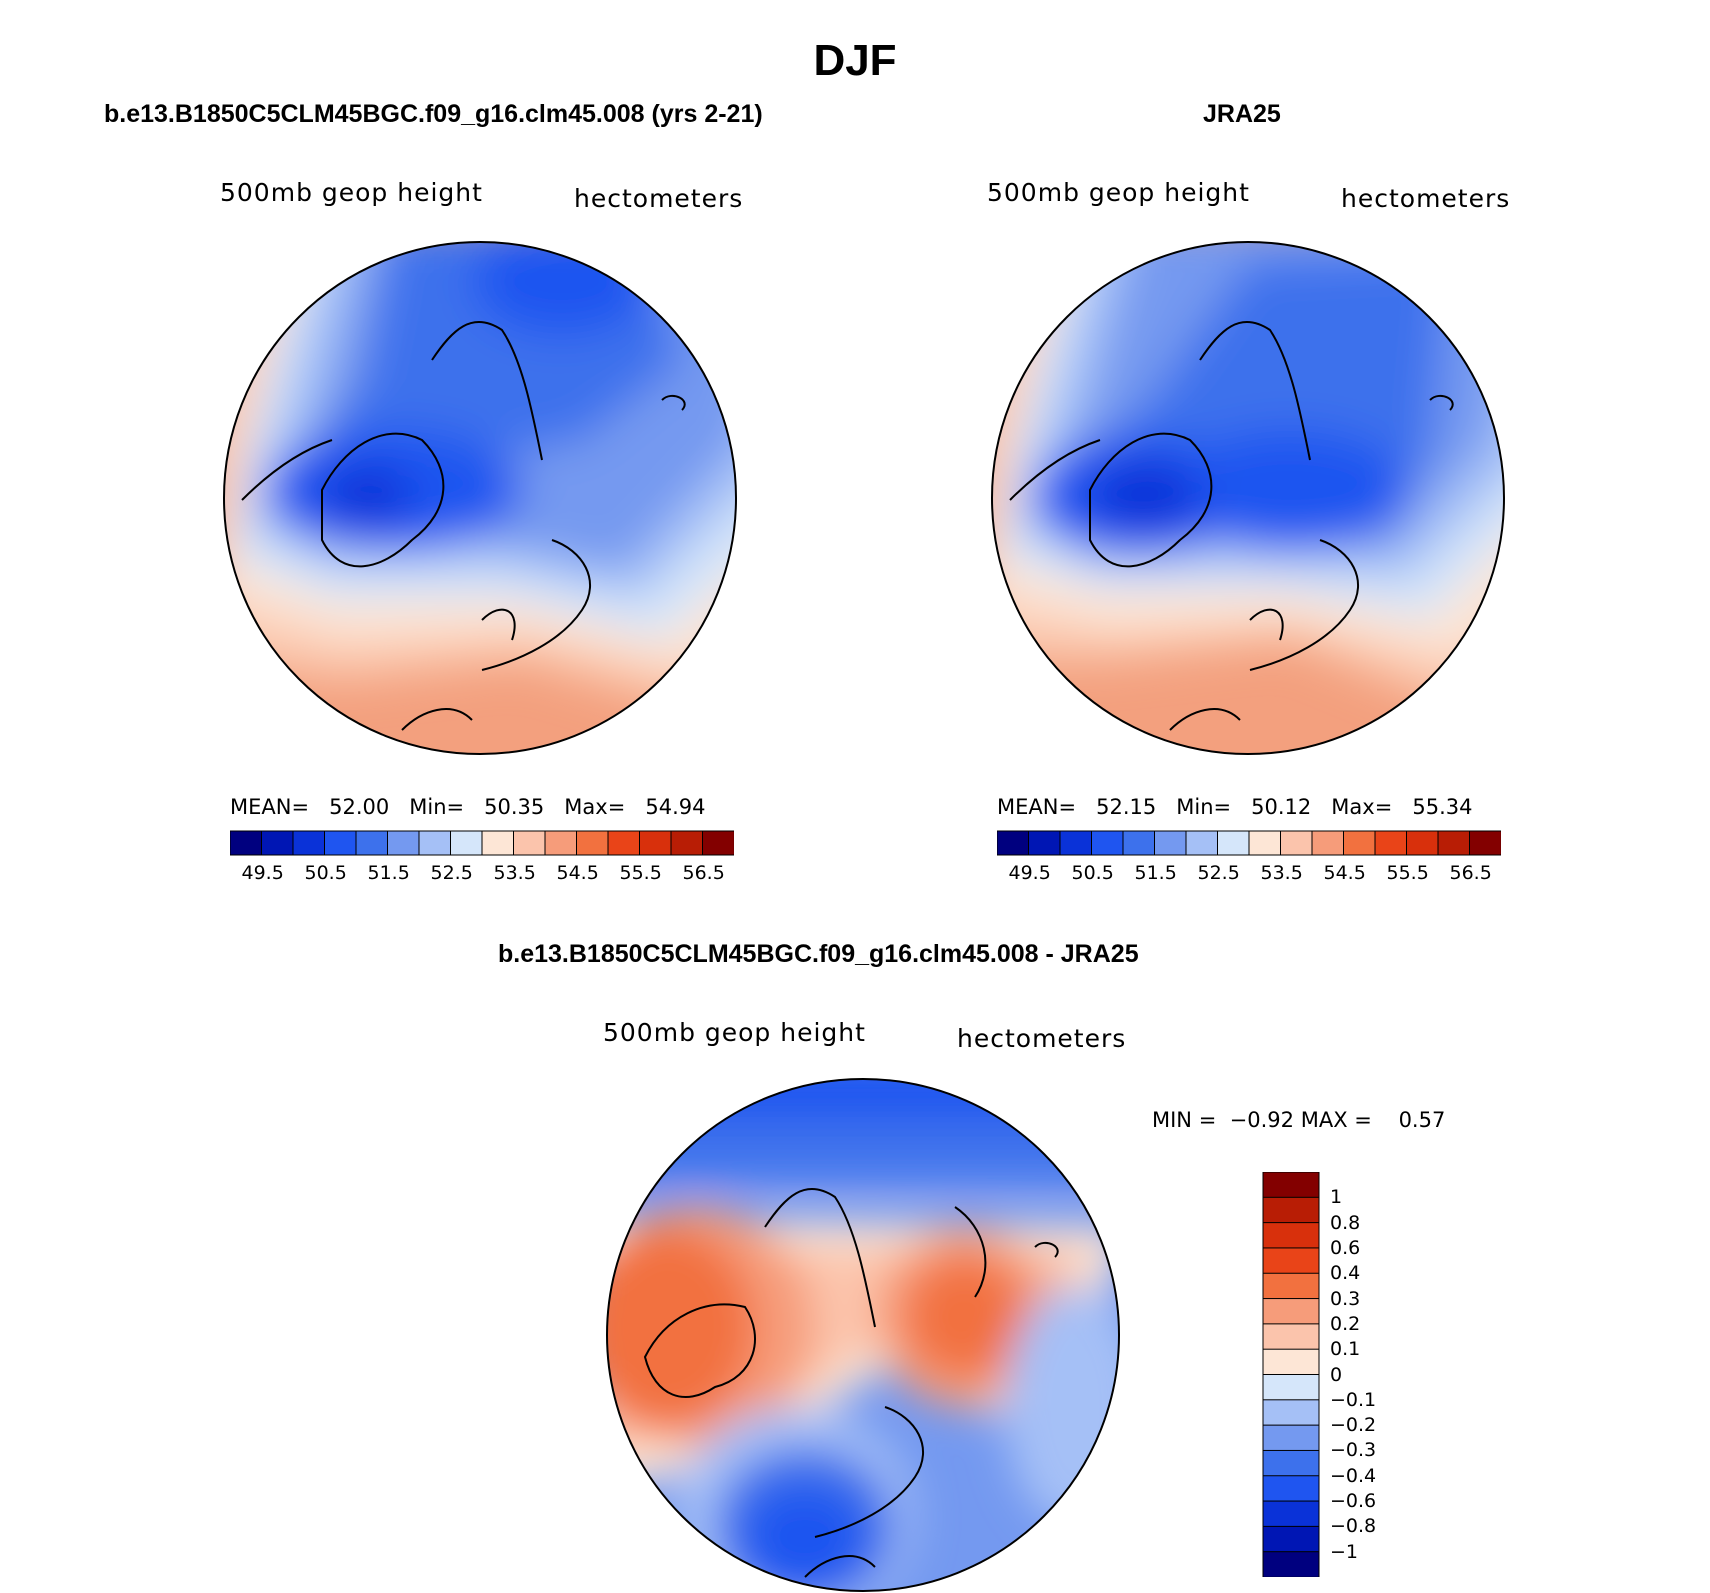 The width and height of the screenshot is (1710, 1593). What do you see at coordinates (1218, 873) in the screenshot?
I see `panel-2-colorbar-tick-label: 52.5` at bounding box center [1218, 873].